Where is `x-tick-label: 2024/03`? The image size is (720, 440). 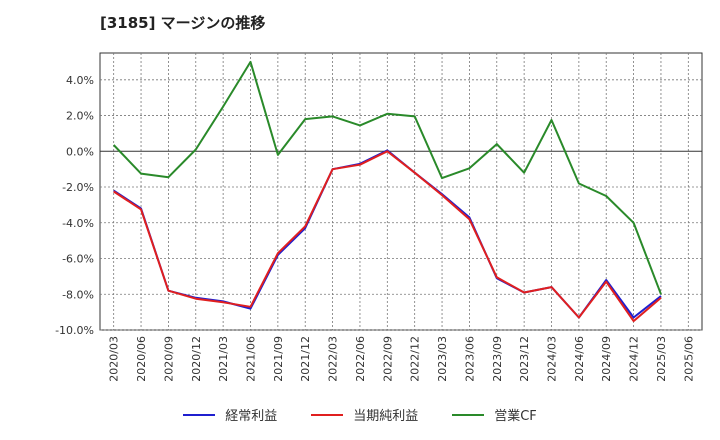 x-tick-label: 2024/03 is located at coordinates (552, 359).